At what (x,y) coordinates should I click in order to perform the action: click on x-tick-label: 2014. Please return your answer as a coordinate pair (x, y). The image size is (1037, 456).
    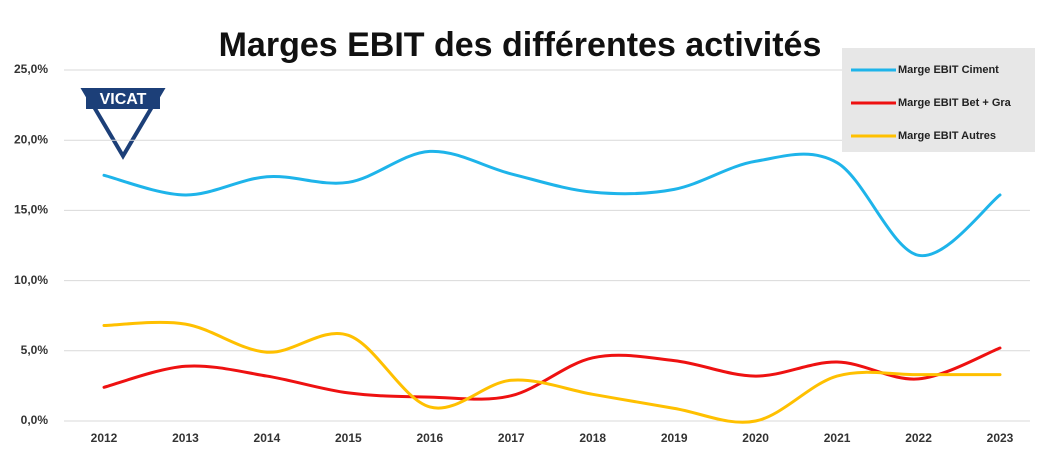
    Looking at the image, I should click on (267, 438).